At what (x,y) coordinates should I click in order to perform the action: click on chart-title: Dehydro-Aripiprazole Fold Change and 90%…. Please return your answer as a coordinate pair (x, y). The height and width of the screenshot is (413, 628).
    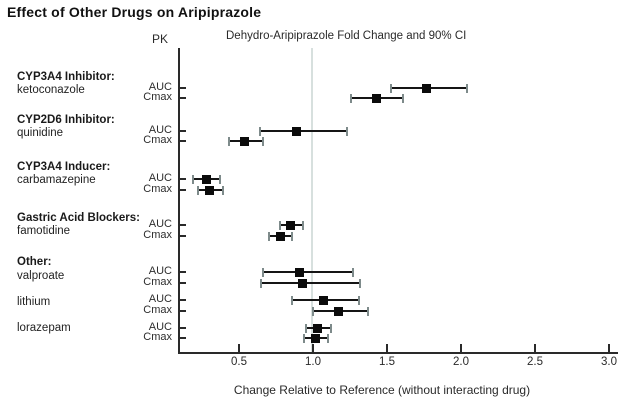
    Looking at the image, I should click on (346, 36).